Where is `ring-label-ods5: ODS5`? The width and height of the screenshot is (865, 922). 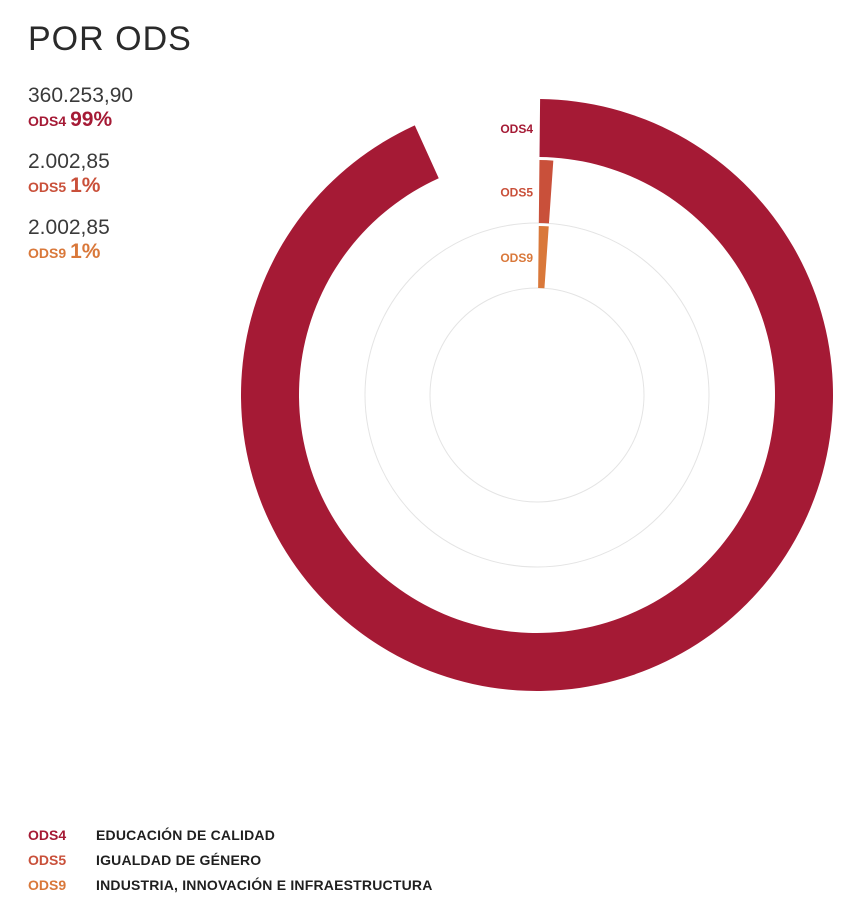
ring-label-ods5: ODS5 is located at coordinates (516, 193).